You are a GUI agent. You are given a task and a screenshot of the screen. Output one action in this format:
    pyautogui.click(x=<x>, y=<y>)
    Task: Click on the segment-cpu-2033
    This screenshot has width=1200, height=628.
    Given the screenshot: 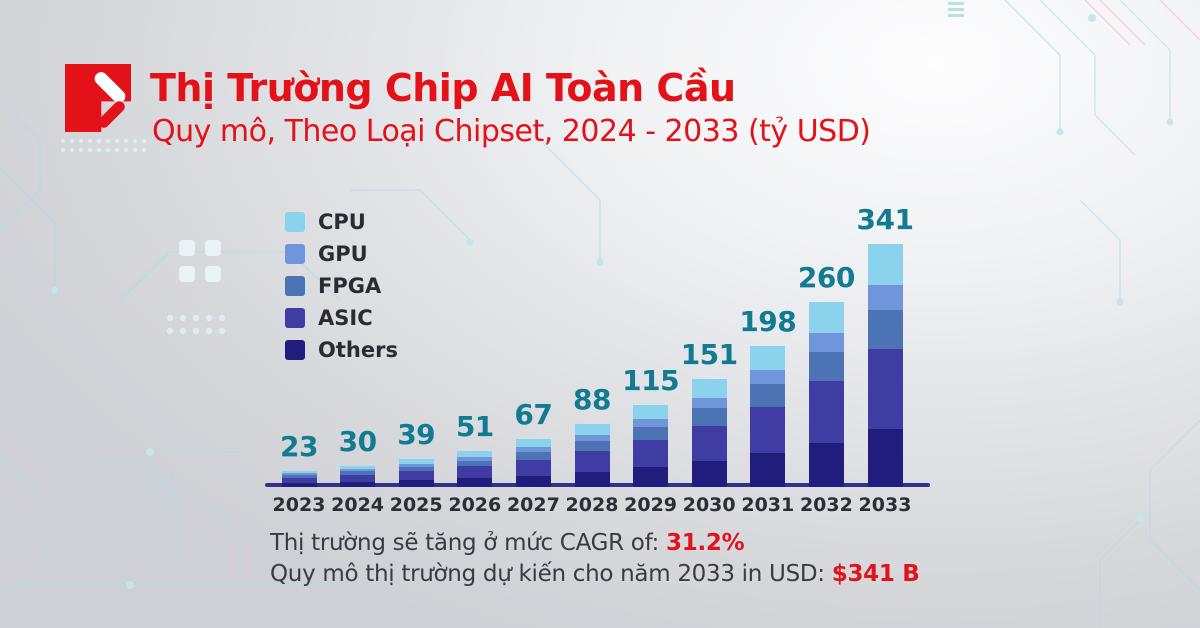 What is the action you would take?
    pyautogui.click(x=885, y=265)
    